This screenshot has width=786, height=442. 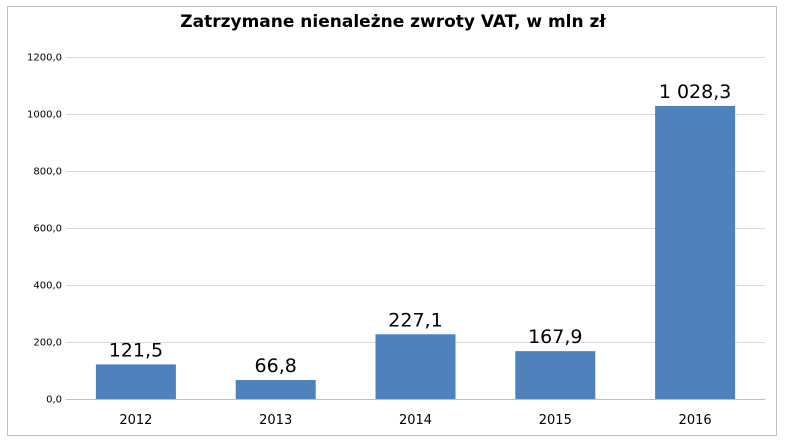 What do you see at coordinates (135, 420) in the screenshot?
I see `x-tick-label: 2012` at bounding box center [135, 420].